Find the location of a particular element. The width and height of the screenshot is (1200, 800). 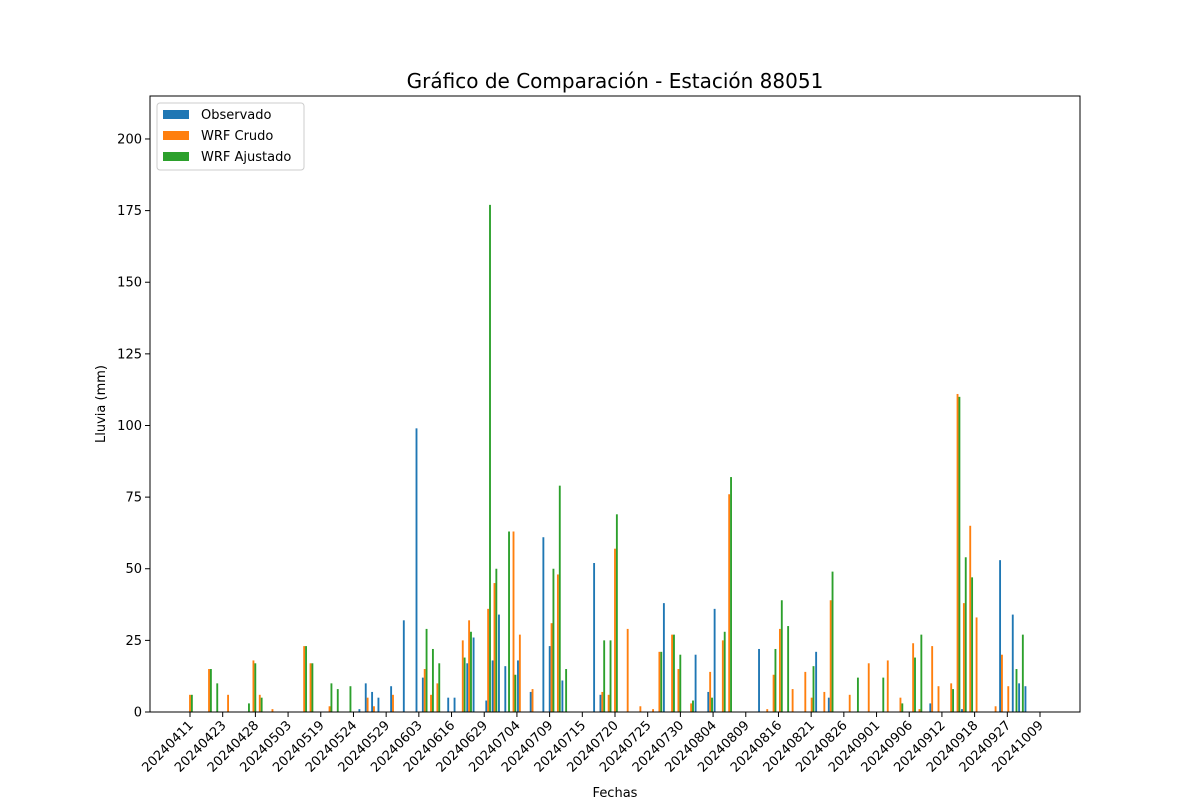

y-axis: 0 25 50 75 100 125 150 175 200 is located at coordinates (133, 426).